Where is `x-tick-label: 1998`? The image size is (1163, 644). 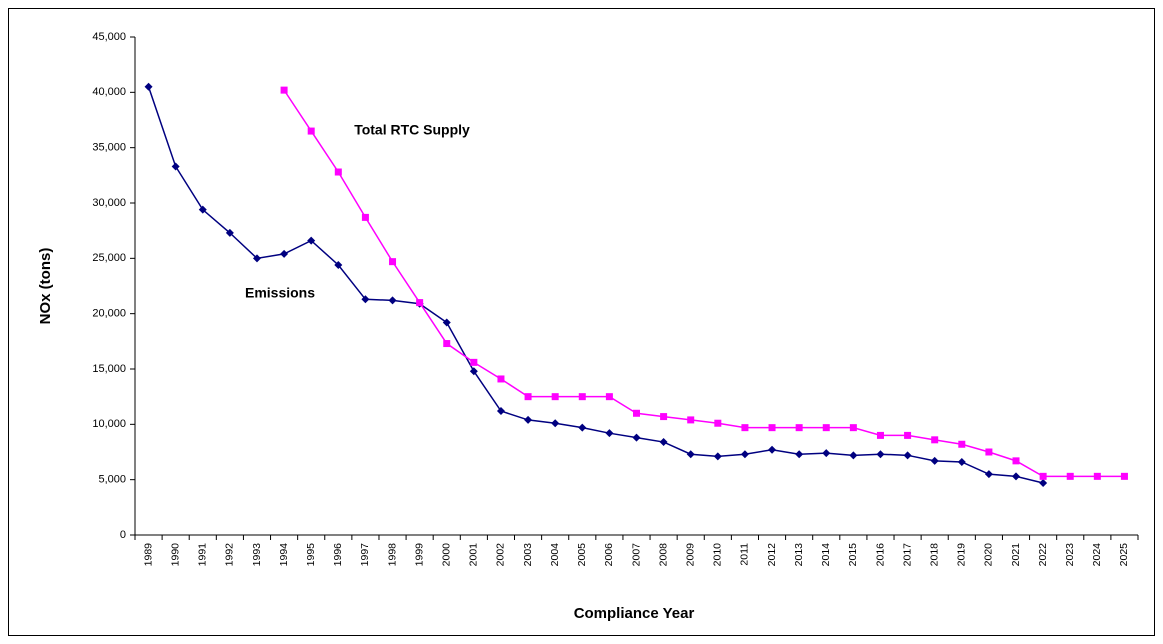 x-tick-label: 1998 is located at coordinates (392, 555).